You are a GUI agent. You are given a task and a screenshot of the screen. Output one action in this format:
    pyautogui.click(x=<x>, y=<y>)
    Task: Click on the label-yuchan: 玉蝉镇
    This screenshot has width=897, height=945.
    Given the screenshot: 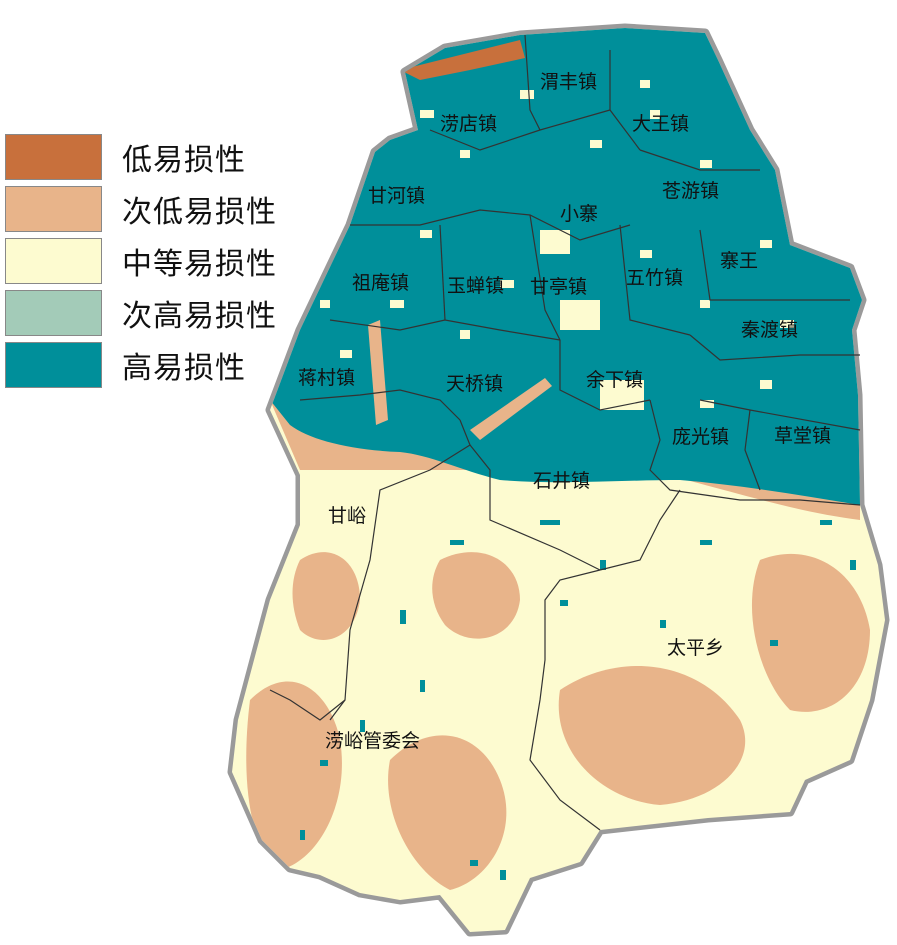 What is the action you would take?
    pyautogui.click(x=475, y=286)
    